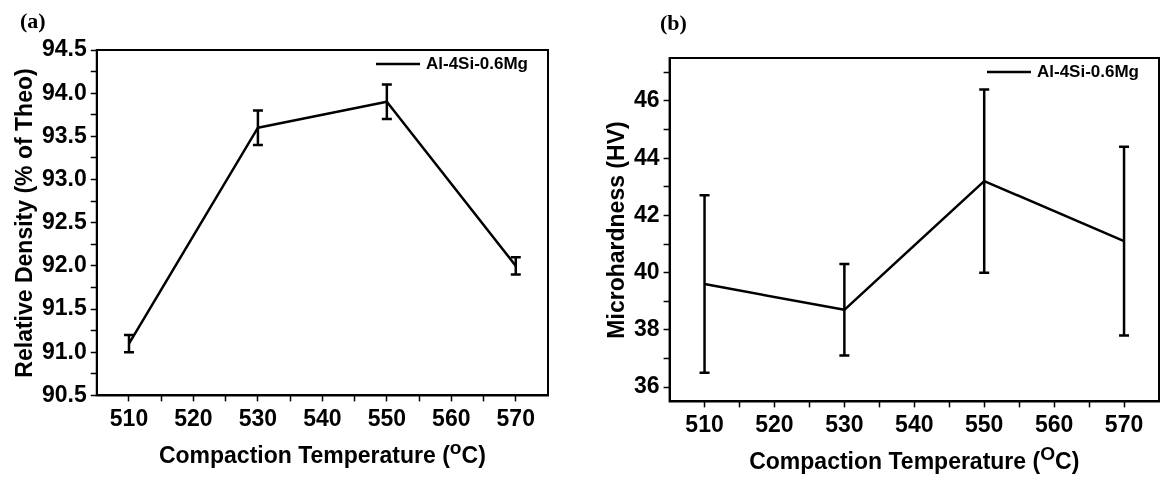  Describe the element at coordinates (646, 99) in the screenshot. I see `y-tick-label: 46` at that location.